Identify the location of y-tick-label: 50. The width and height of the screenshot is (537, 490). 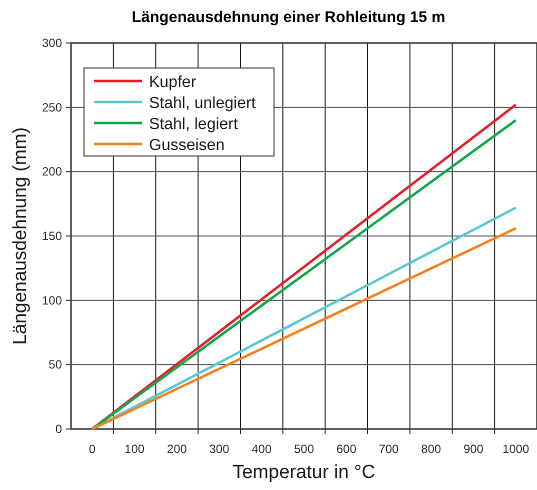
(55, 365).